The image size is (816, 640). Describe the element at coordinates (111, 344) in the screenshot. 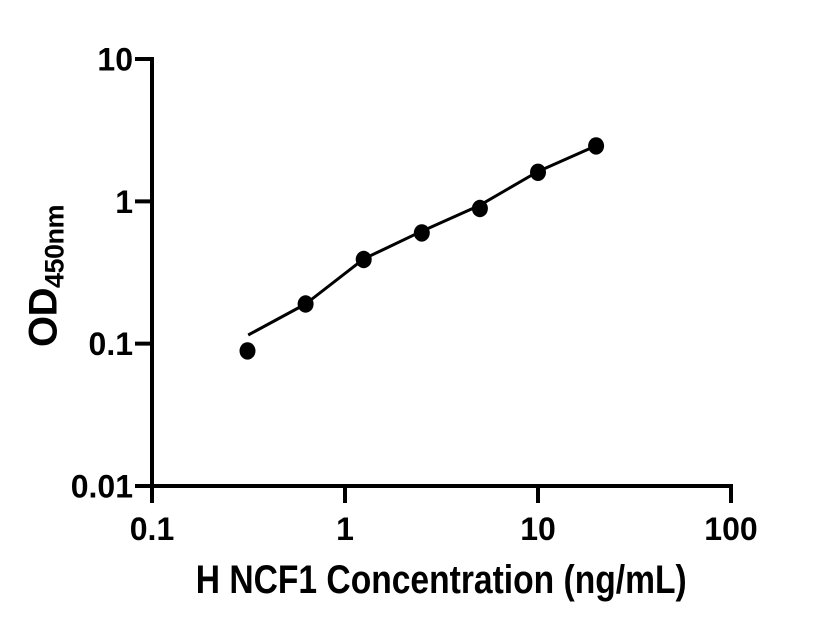

I see `y-tick-label: 0.1` at that location.